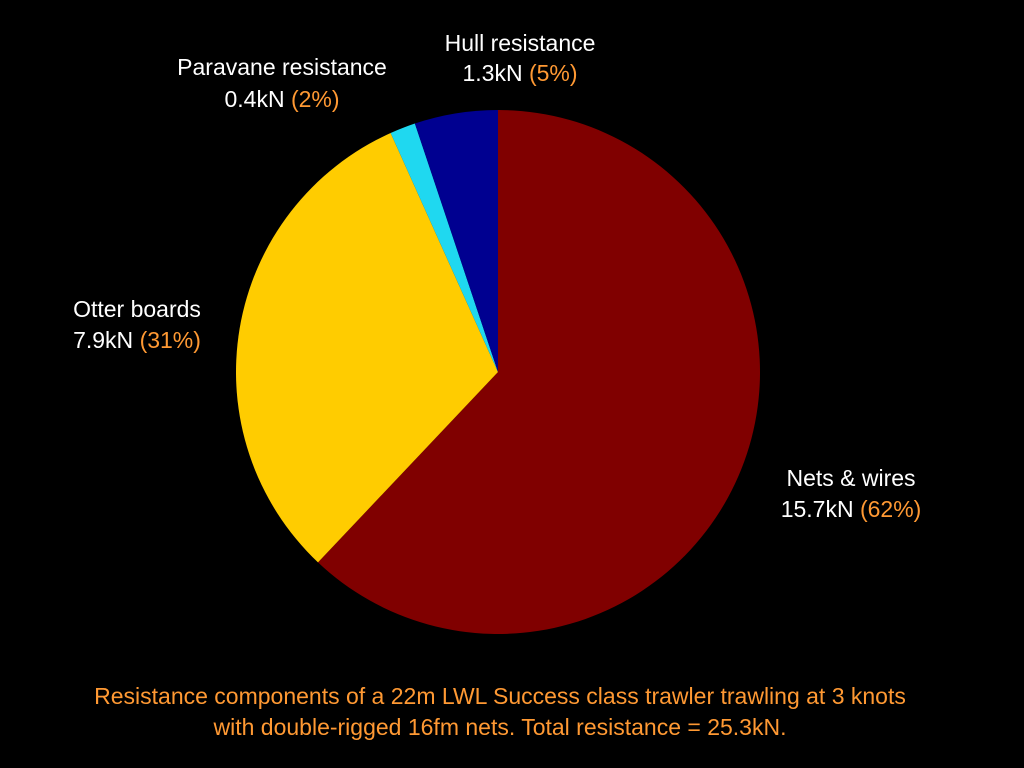  I want to click on slice-label: 15.7kN (62%), so click(851, 509).